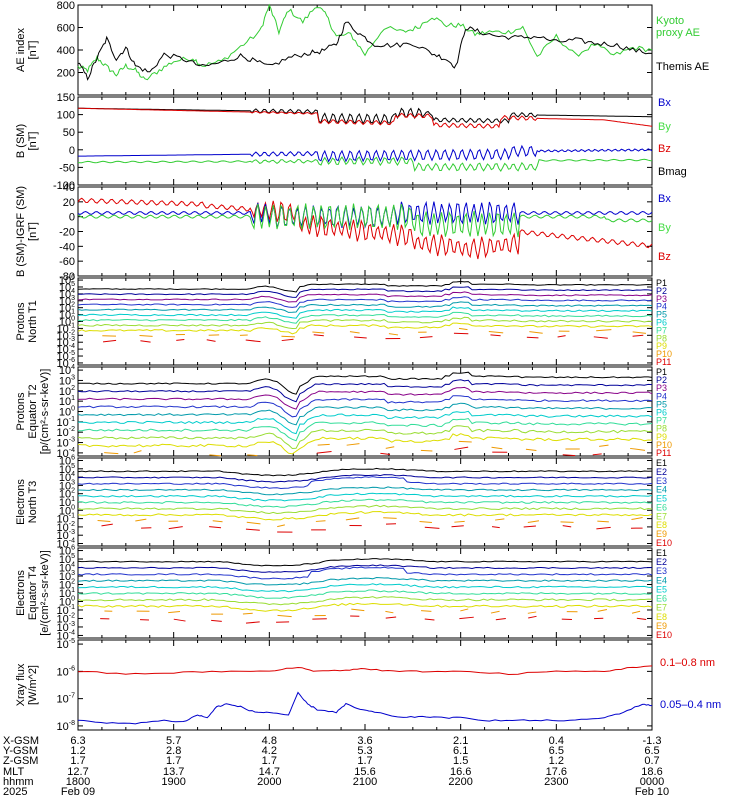  What do you see at coordinates (661, 481) in the screenshot?
I see `legend-electrons-north-3: E3` at bounding box center [661, 481].